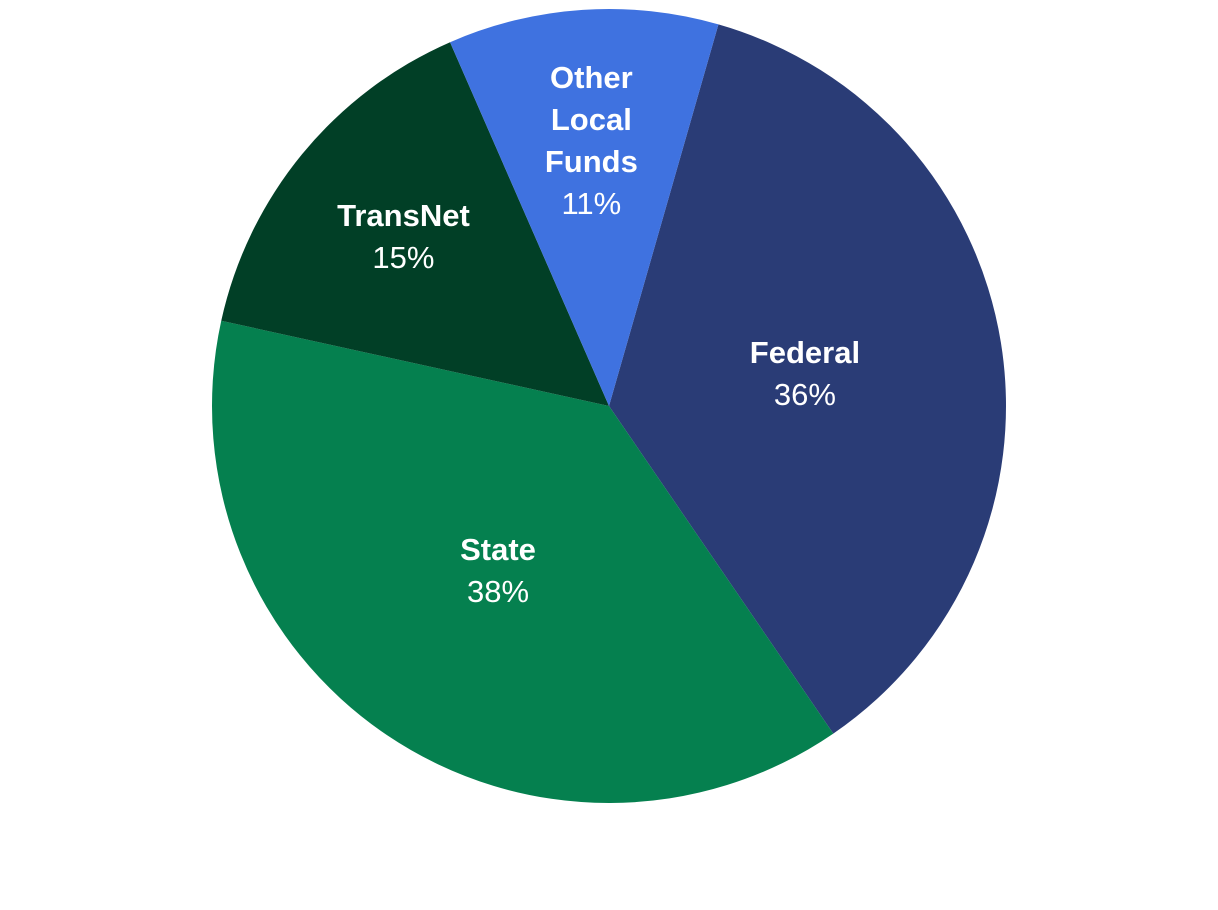 This screenshot has width=1218, height=910. I want to click on slice-name: TransNet, so click(403, 216).